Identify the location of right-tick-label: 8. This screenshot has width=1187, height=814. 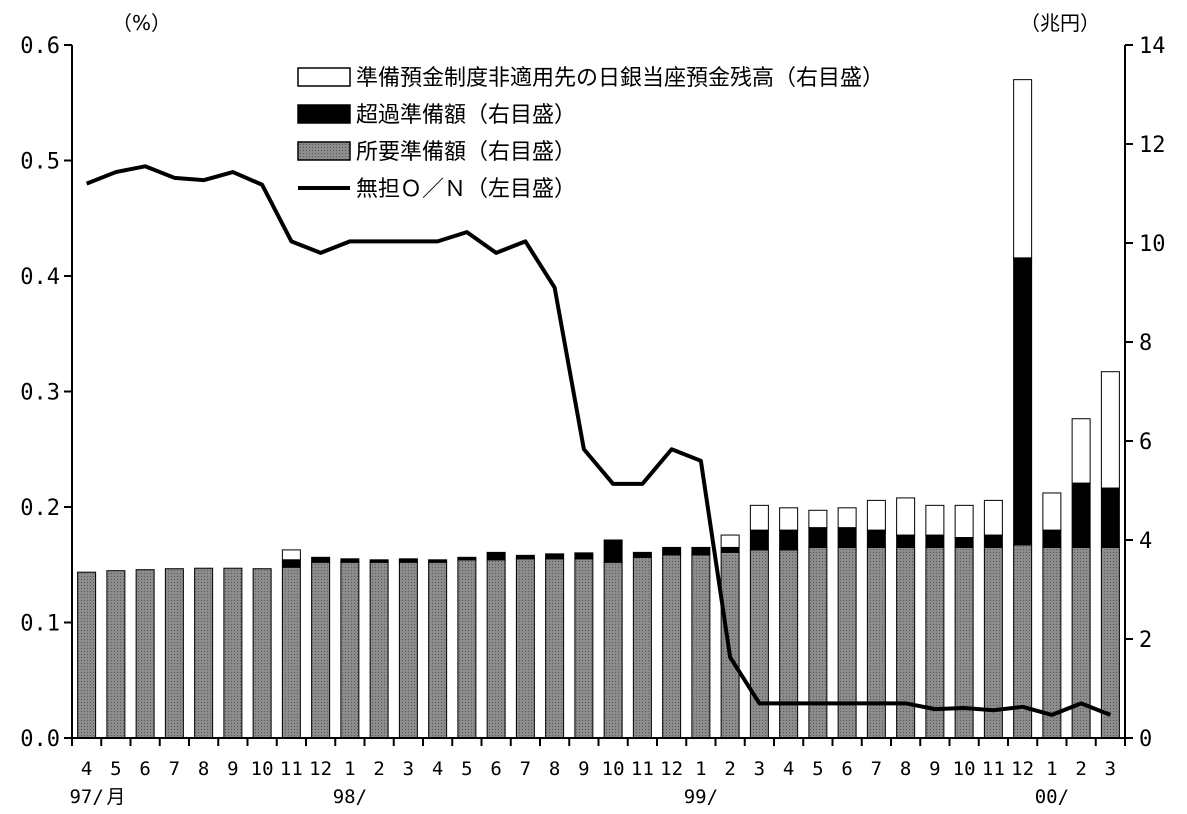
(1145, 343).